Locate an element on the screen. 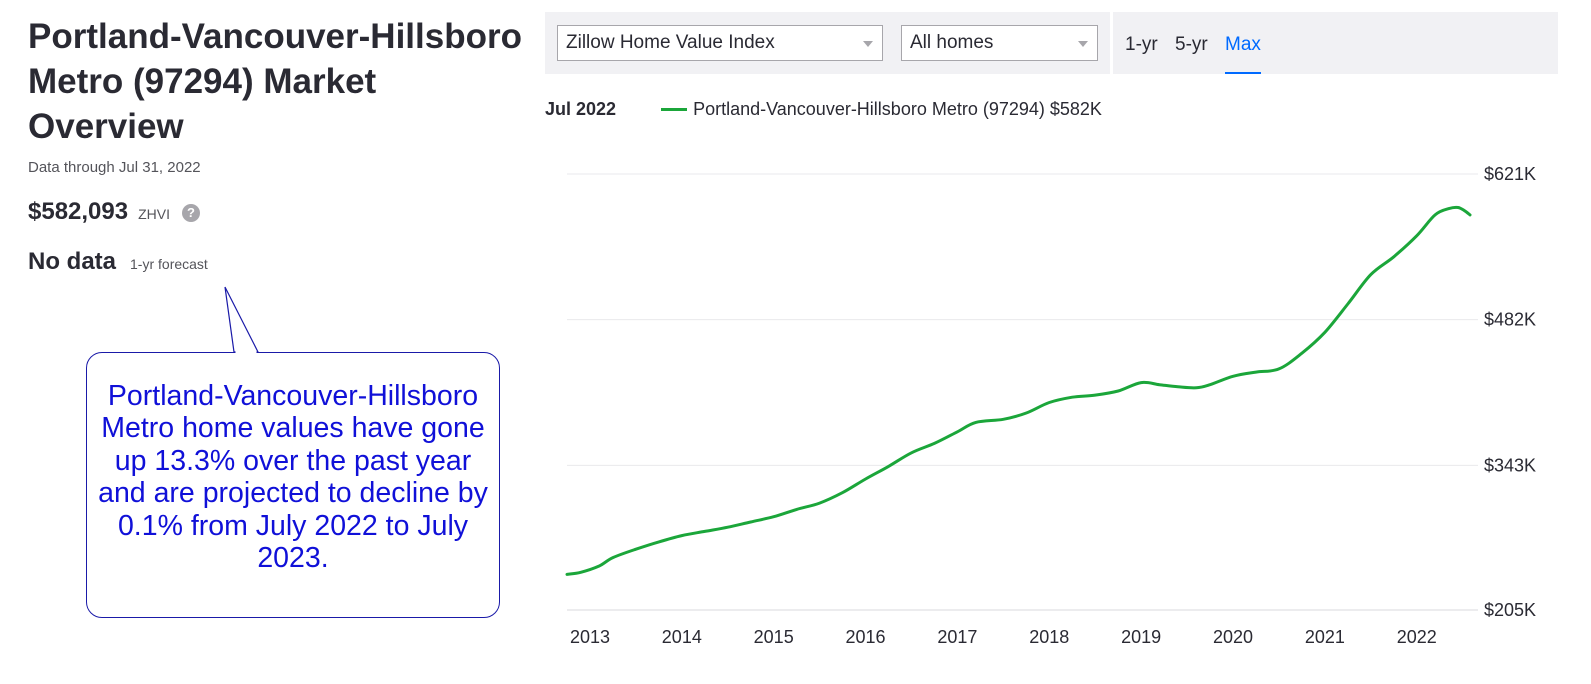  metric-select: Zillow Home Value Index is located at coordinates (720, 43).